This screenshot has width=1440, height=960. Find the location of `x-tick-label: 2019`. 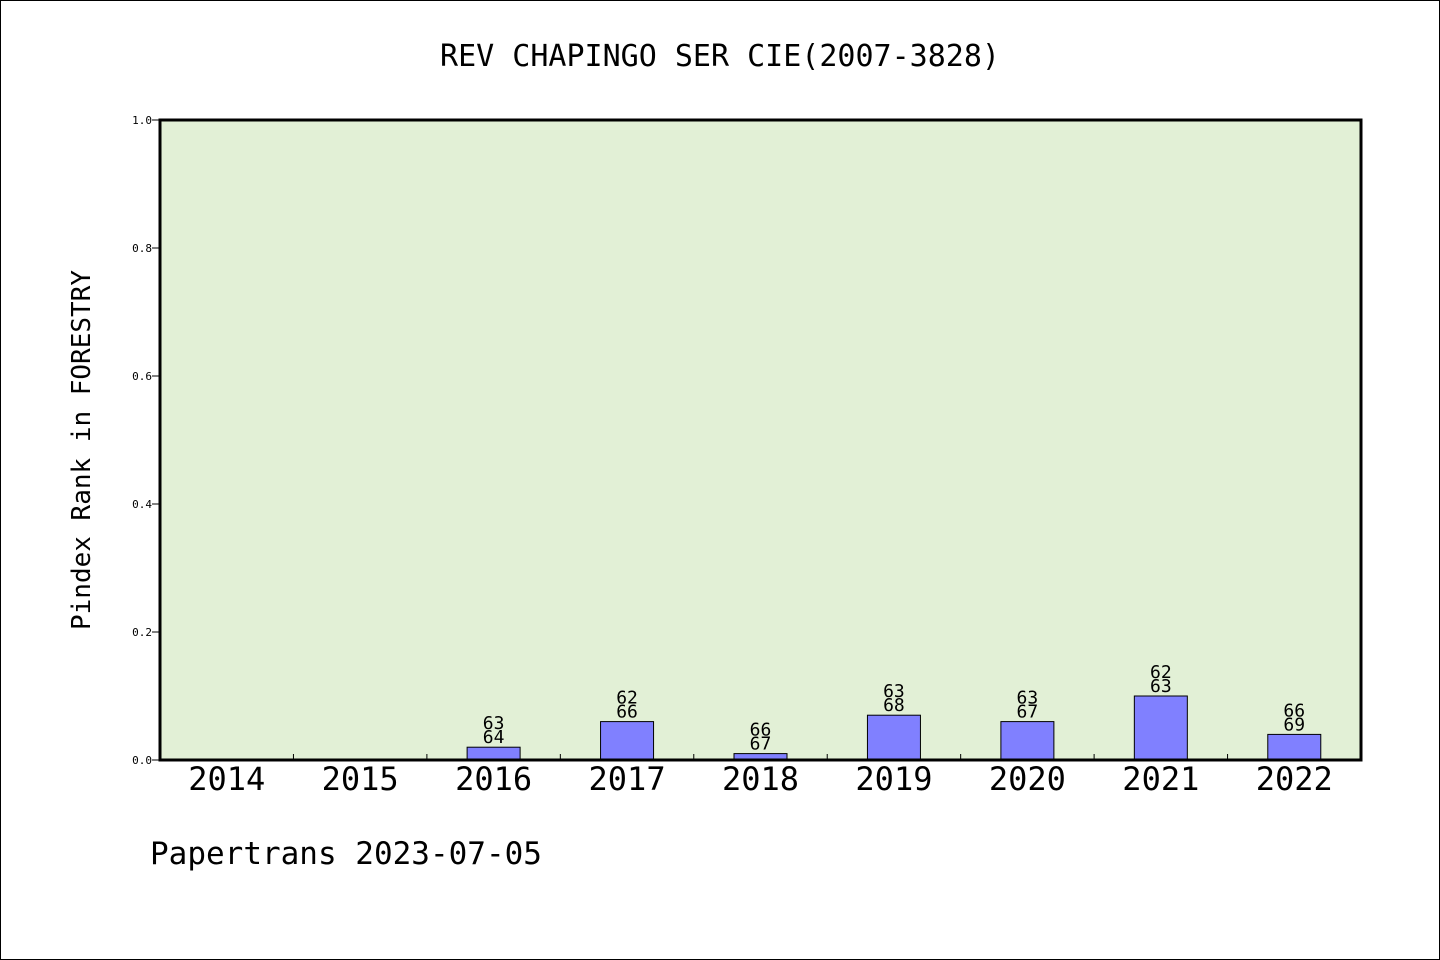

x-tick-label: 2019 is located at coordinates (893, 779).